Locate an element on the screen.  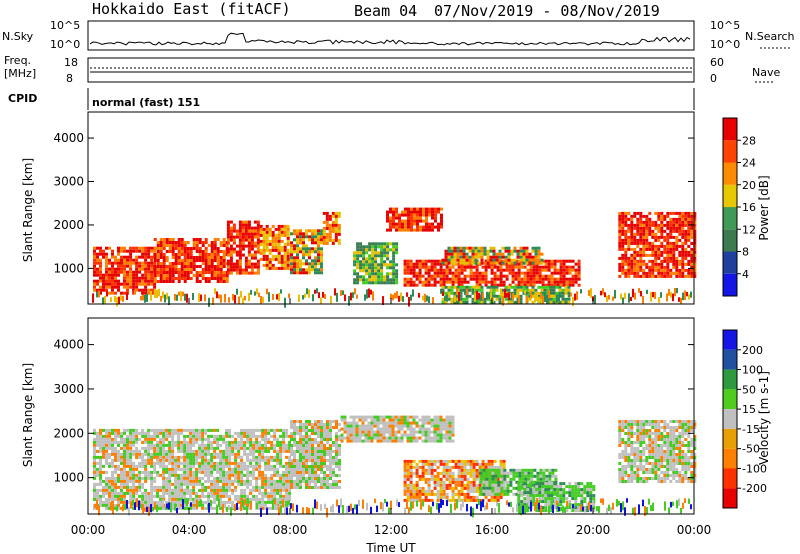
power-cell-r9 is located at coordinates (458, 254).